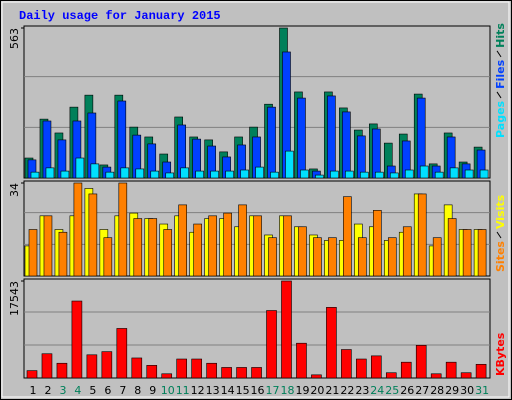 The image size is (512, 400). I want to click on x-tick-label: 15, so click(243, 390).